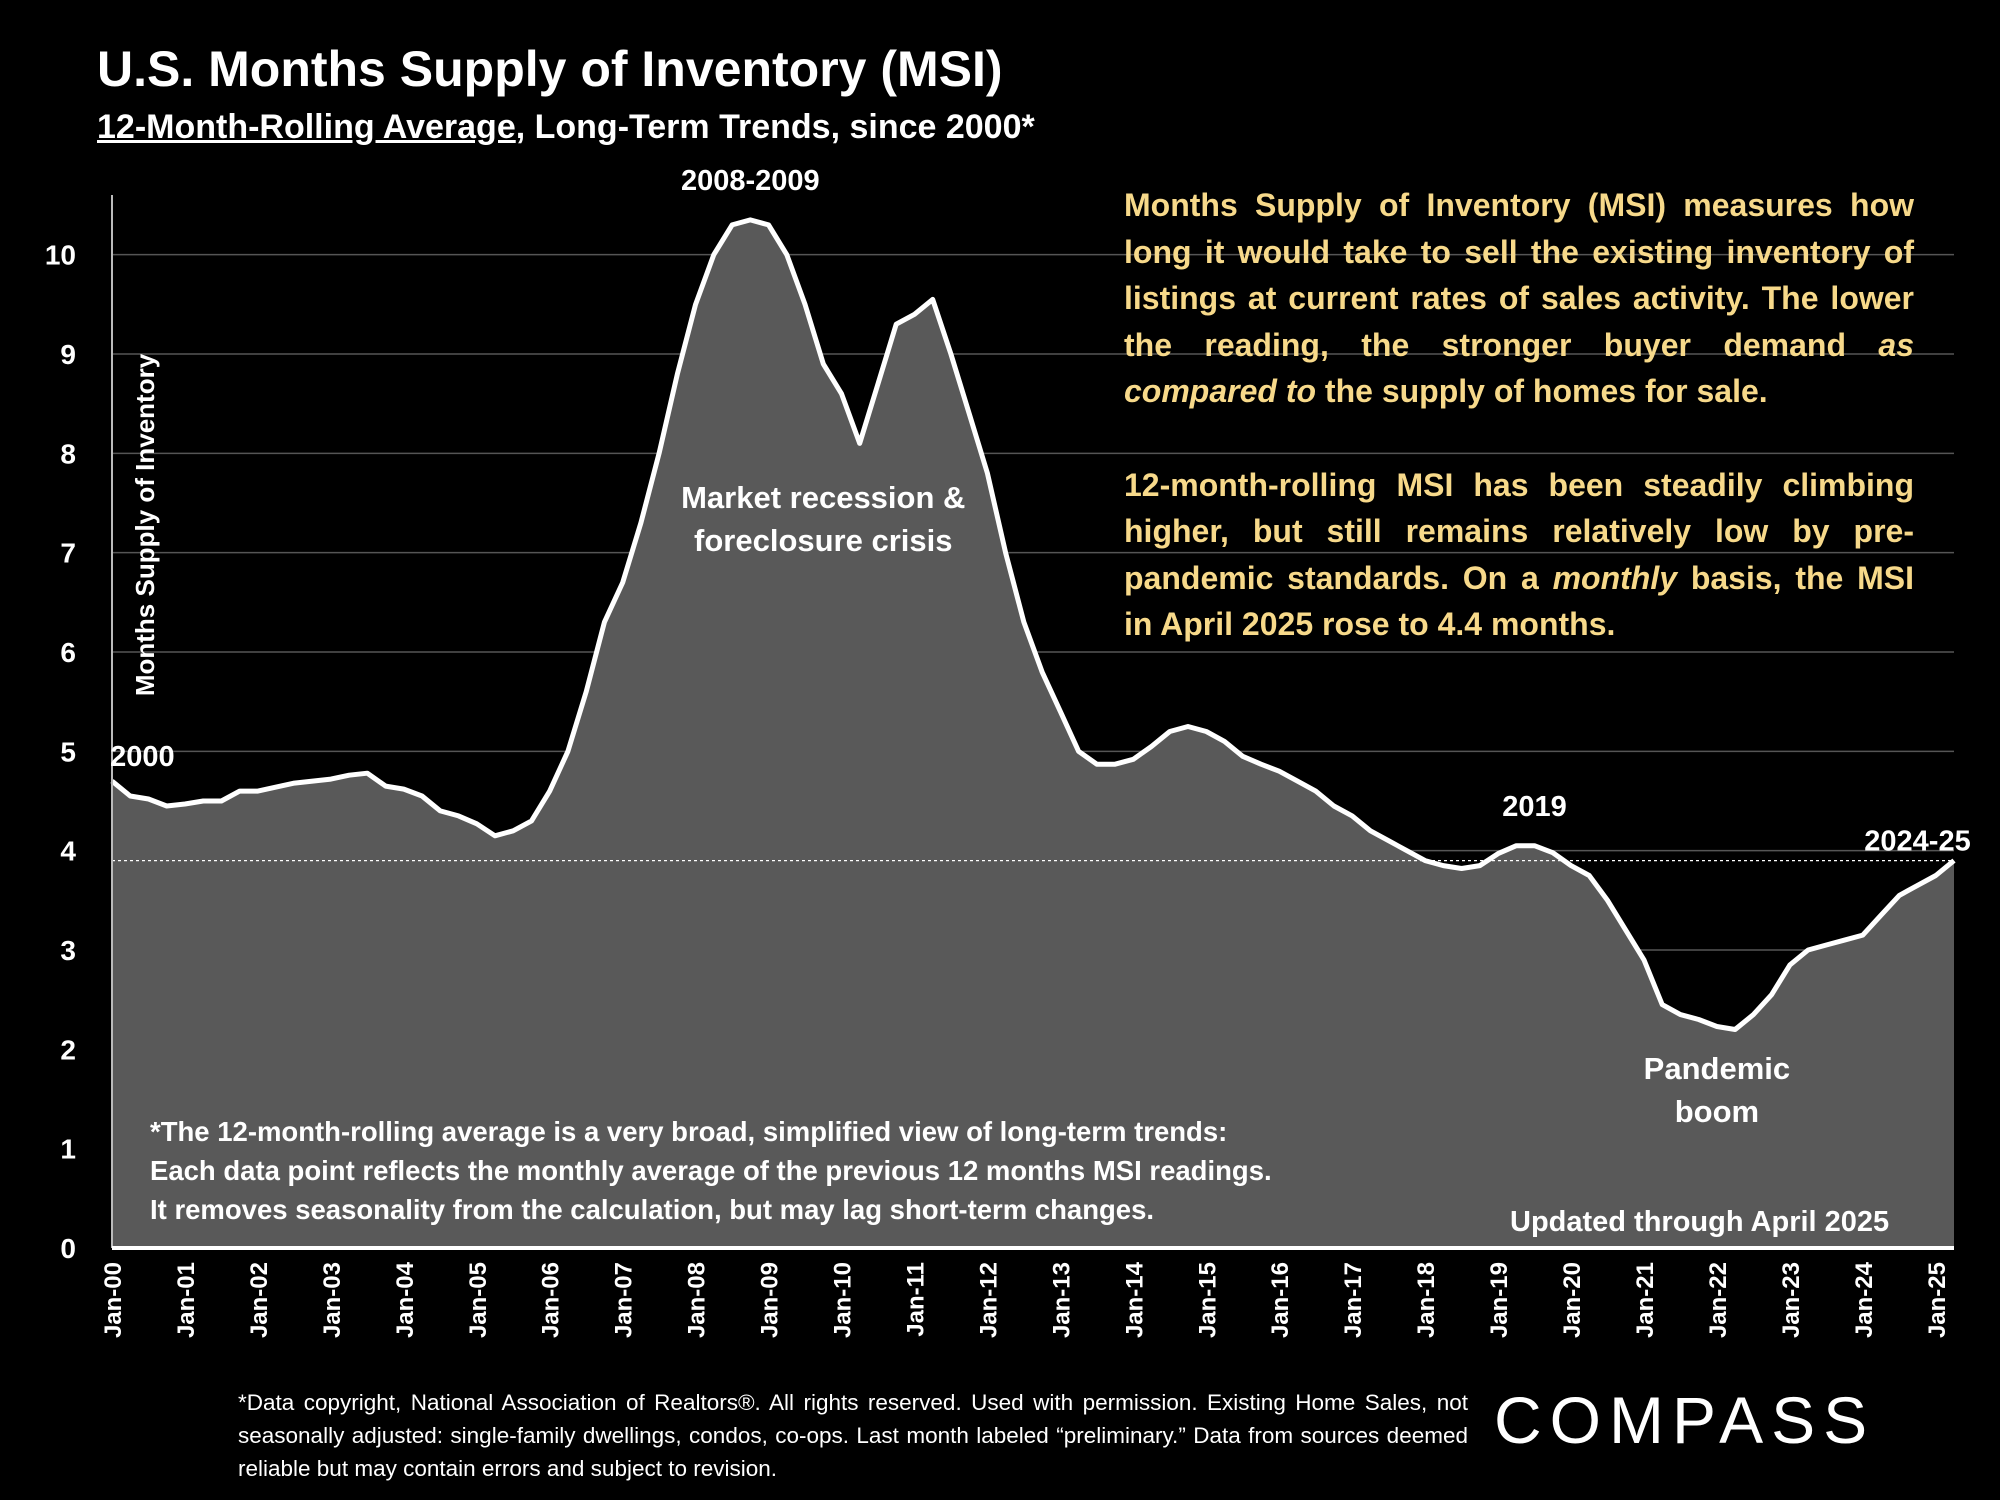 This screenshot has height=1500, width=2000. What do you see at coordinates (259, 1300) in the screenshot?
I see `x-tick-label: Jan-02` at bounding box center [259, 1300].